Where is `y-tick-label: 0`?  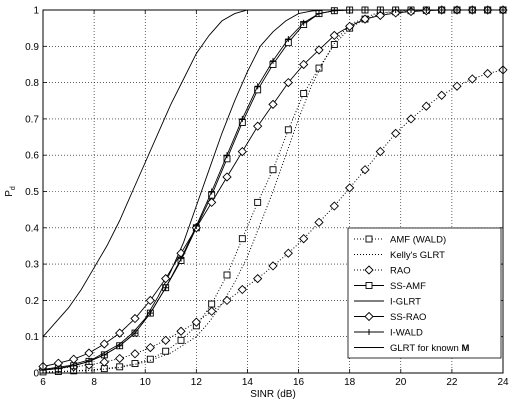
y-tick-label: 0 is located at coordinates (36, 374).